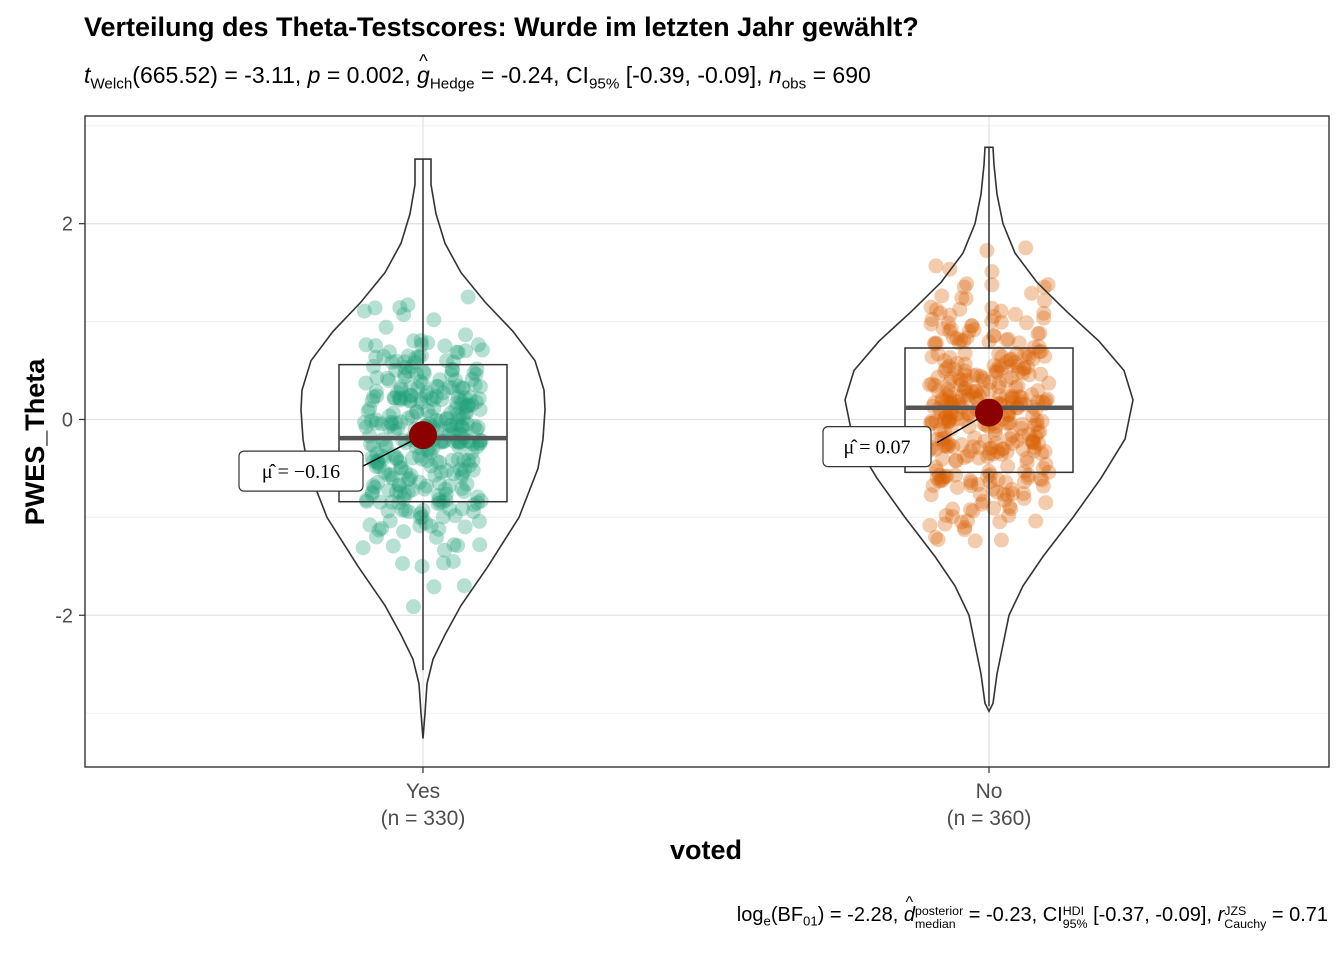  What do you see at coordinates (706, 850) in the screenshot?
I see `x-axis-title: voted` at bounding box center [706, 850].